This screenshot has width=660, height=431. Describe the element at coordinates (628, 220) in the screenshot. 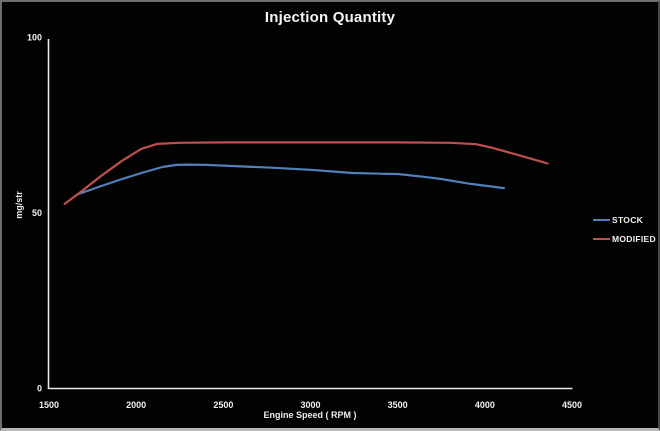

I see `legend-label: STOCK` at that location.